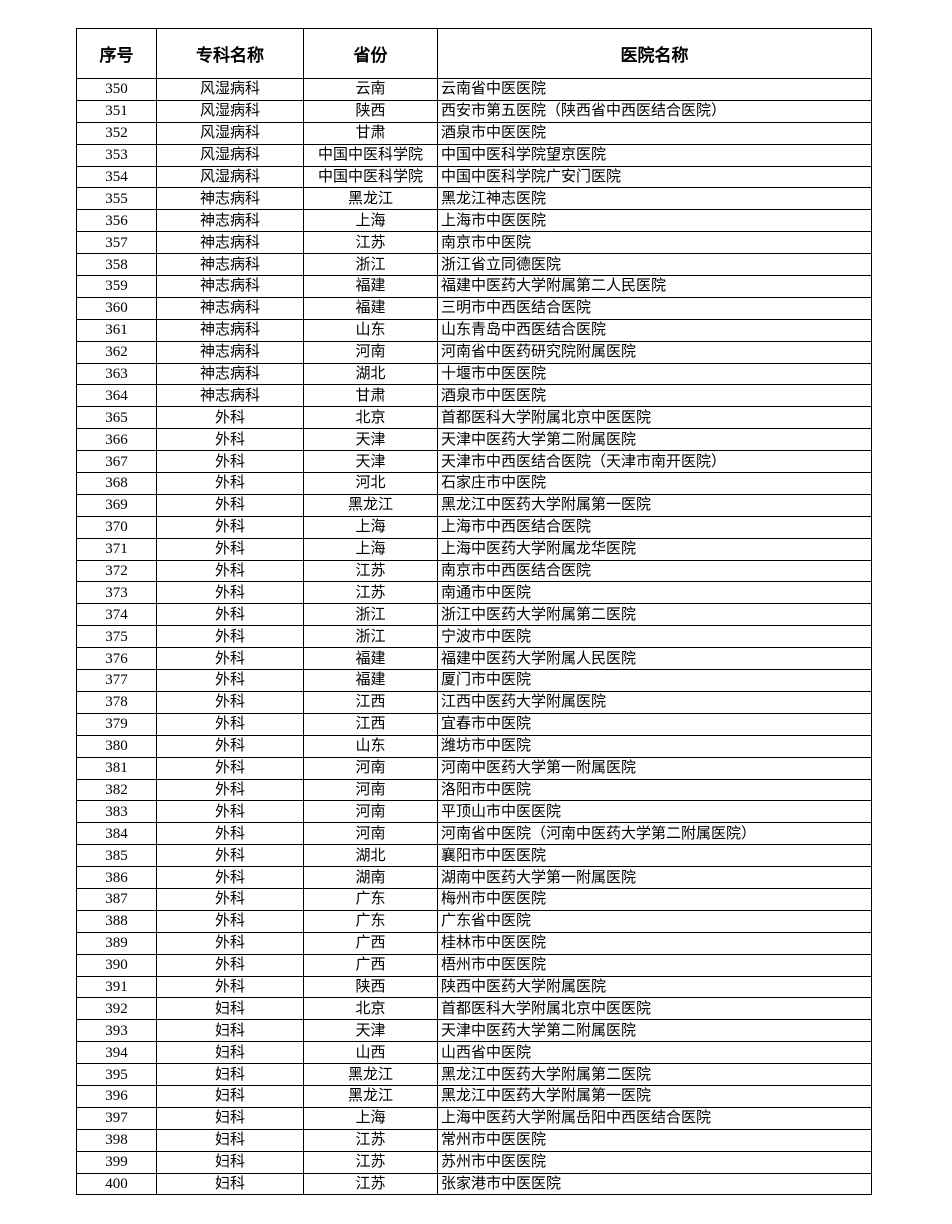 The width and height of the screenshot is (952, 1224). What do you see at coordinates (370, 53) in the screenshot?
I see `header-province: 省份` at bounding box center [370, 53].